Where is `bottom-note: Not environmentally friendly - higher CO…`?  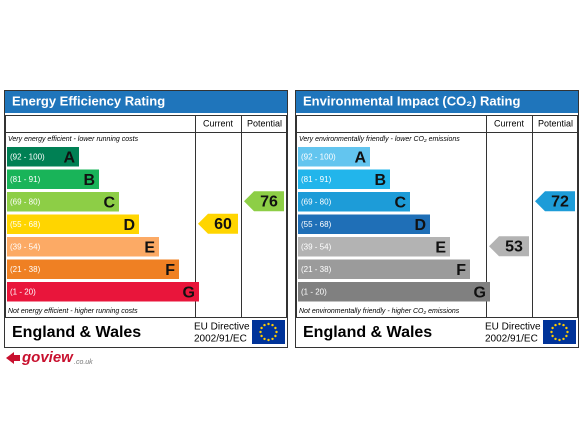
bottom-note: Not environmentally friendly - higher CO… is located at coordinates (379, 311).